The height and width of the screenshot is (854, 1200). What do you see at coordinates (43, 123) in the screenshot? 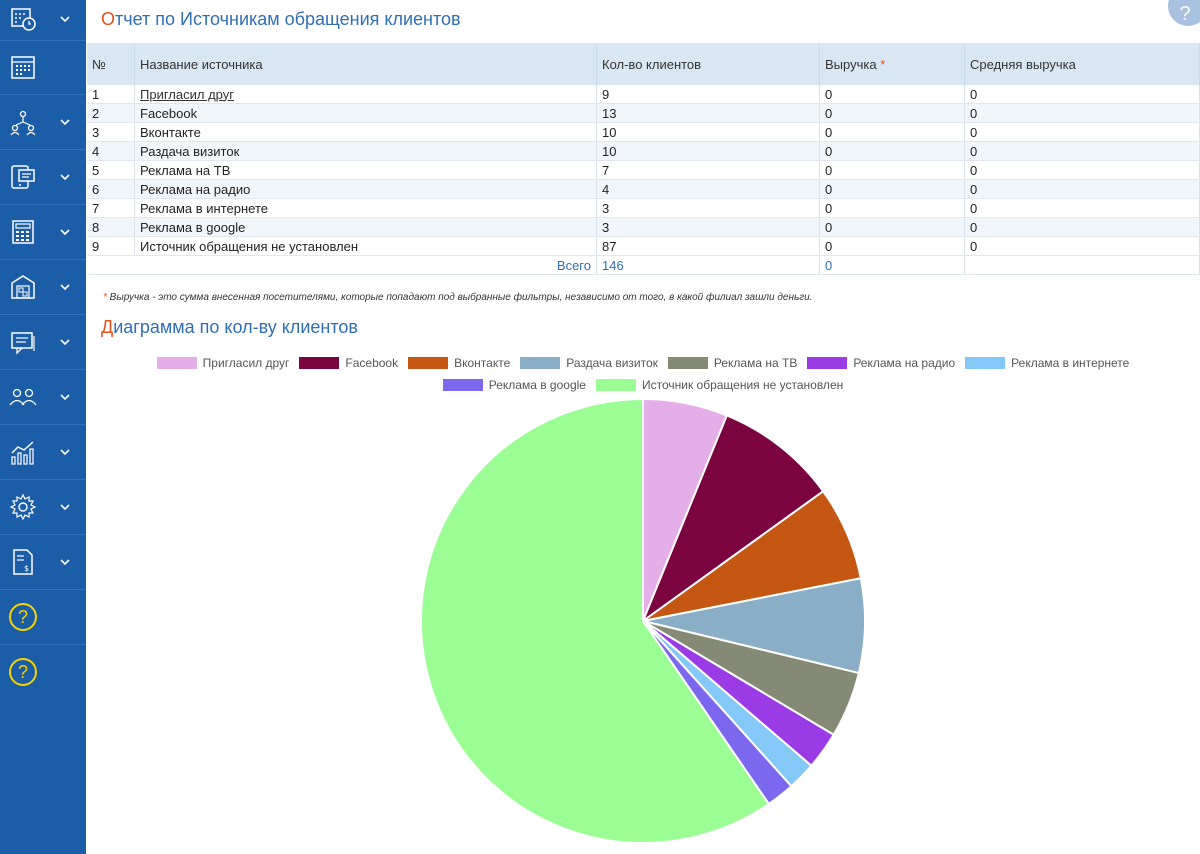
I see `sidebar-item-structure` at bounding box center [43, 123].